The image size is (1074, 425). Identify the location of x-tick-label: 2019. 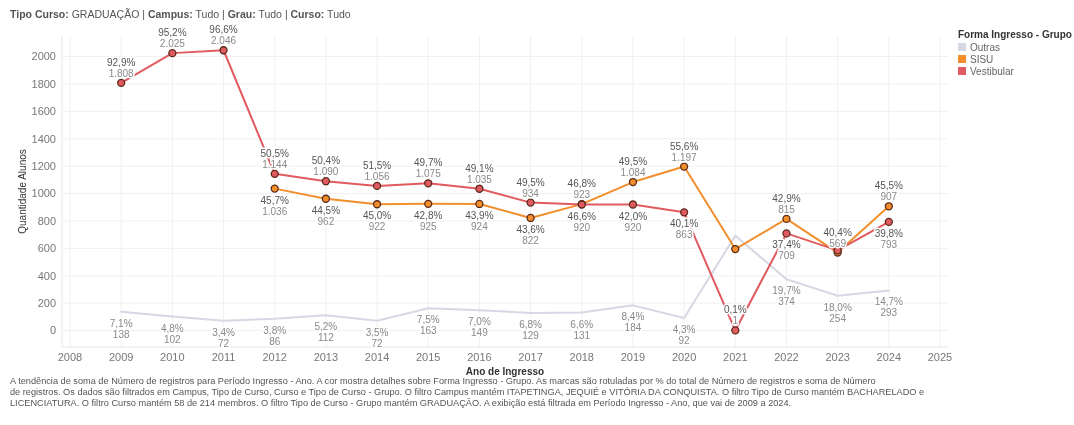
(633, 357).